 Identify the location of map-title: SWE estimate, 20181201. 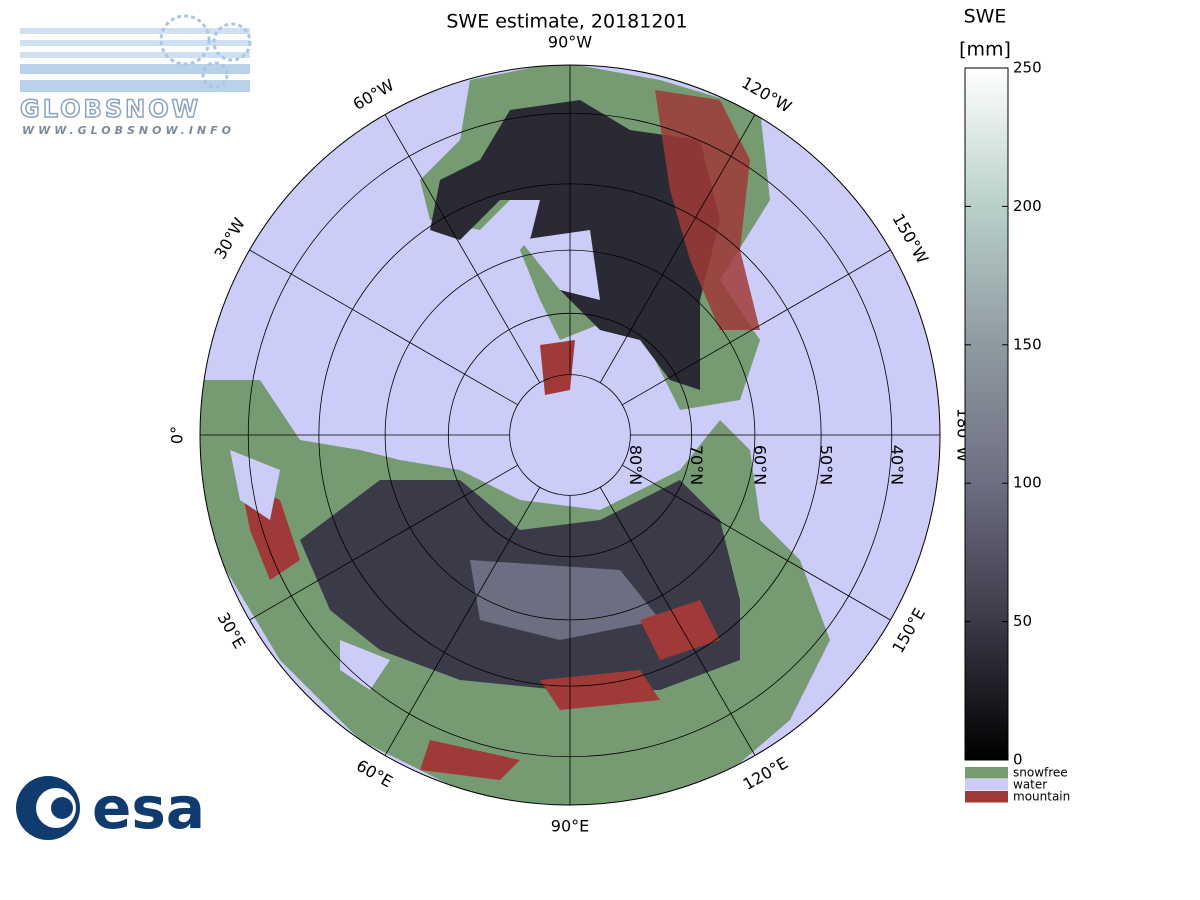
(566, 22).